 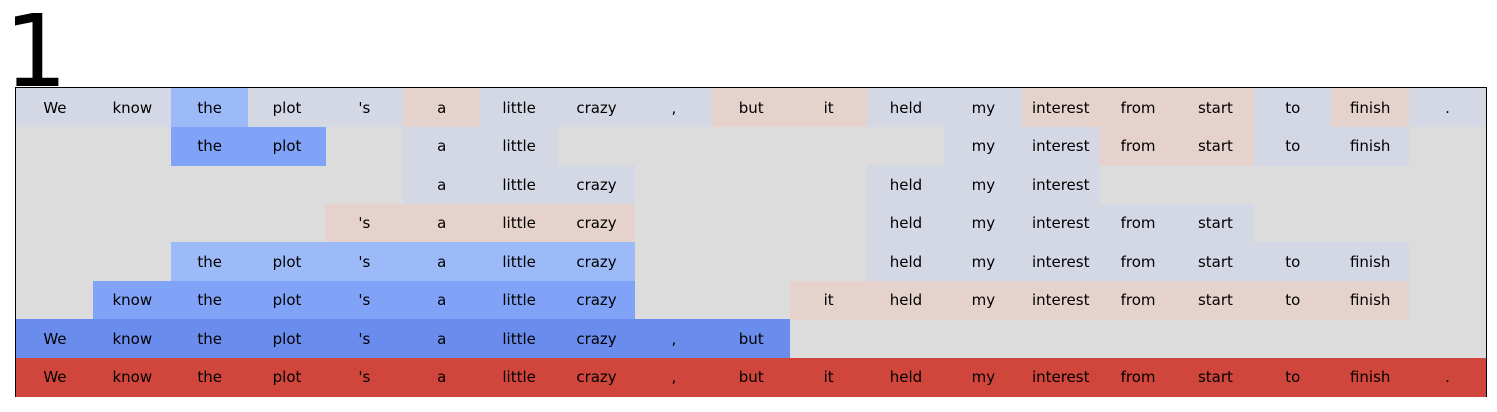 What do you see at coordinates (36, 55) in the screenshot?
I see `figure-label: 1` at bounding box center [36, 55].